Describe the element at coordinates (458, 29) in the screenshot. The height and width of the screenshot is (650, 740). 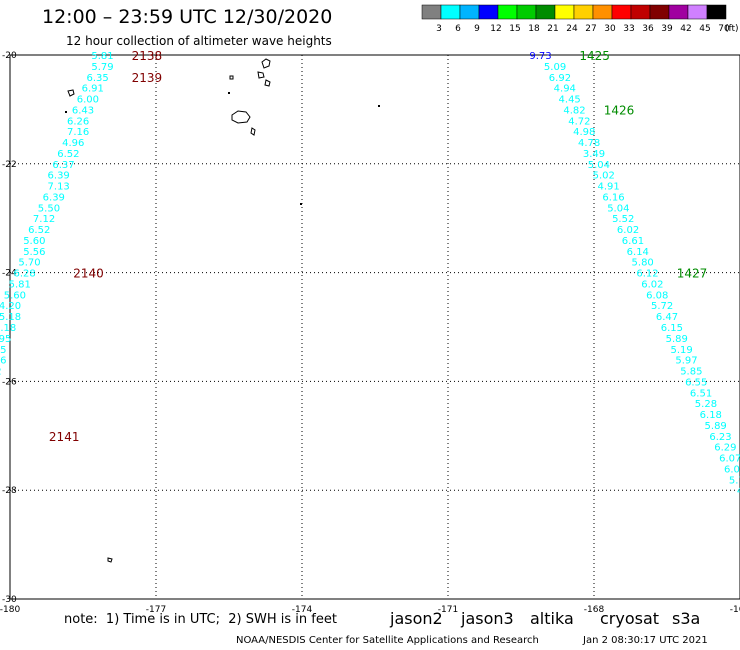
I see `colorbar-label: 6` at that location.